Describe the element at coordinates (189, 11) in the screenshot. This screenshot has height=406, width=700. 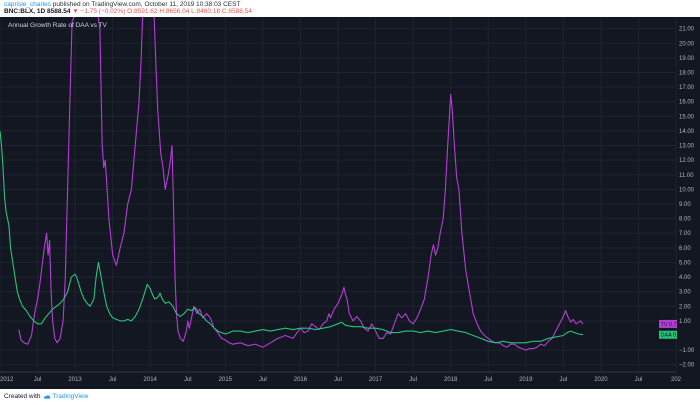
I see `ohlc-values: O:8591.62 H:8656.04 L:8460.18 C:8588.54` at that location.